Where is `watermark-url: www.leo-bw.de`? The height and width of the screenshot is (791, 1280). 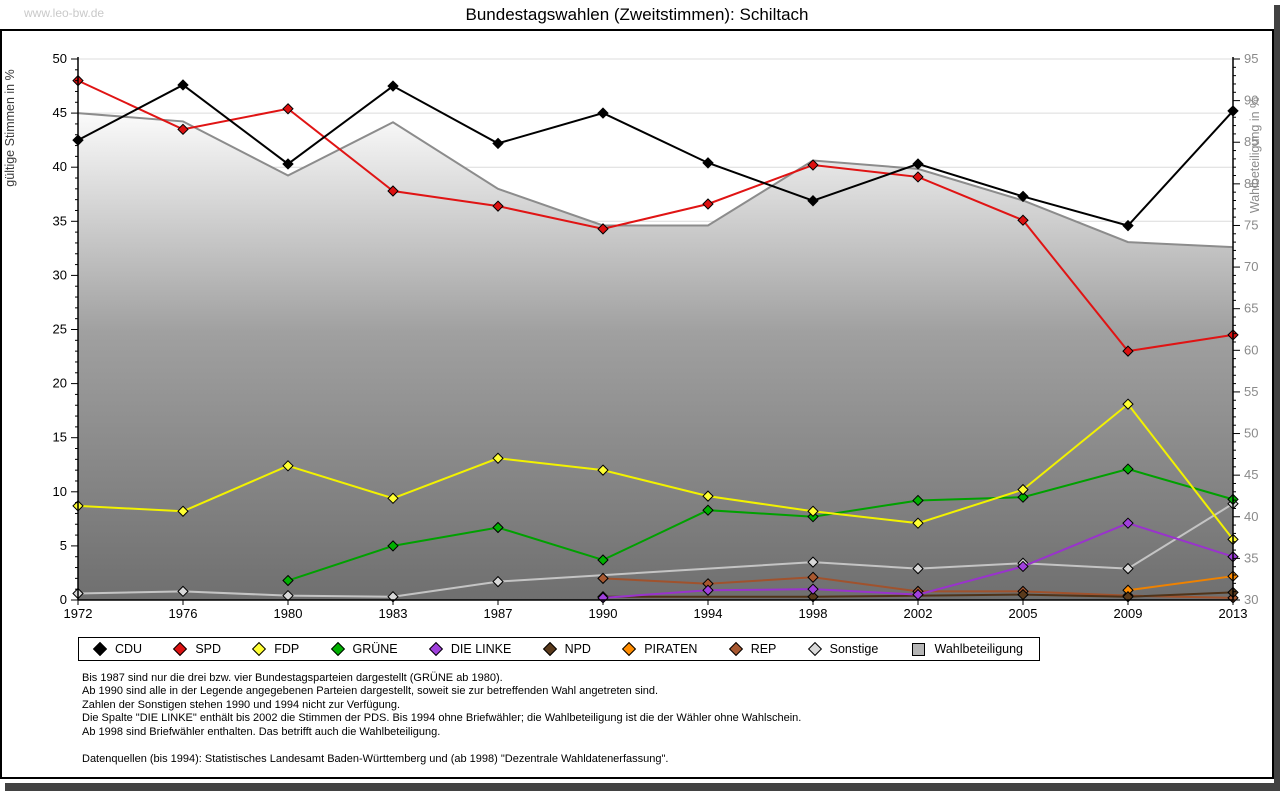
watermark-url: www.leo-bw.de is located at coordinates (64, 13).